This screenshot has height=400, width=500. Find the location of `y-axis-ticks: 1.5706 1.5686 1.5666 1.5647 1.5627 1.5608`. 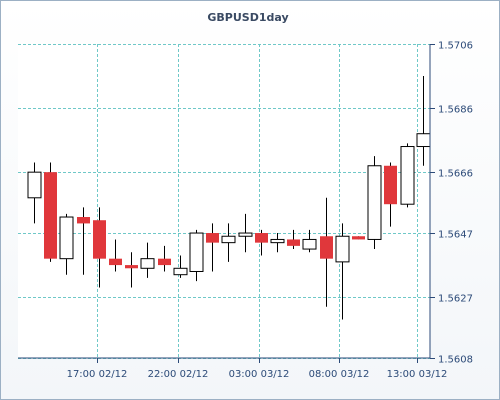

y-axis-ticks: 1.5706 1.5686 1.5666 1.5647 1.5627 1.5608 is located at coordinates (451, 203).